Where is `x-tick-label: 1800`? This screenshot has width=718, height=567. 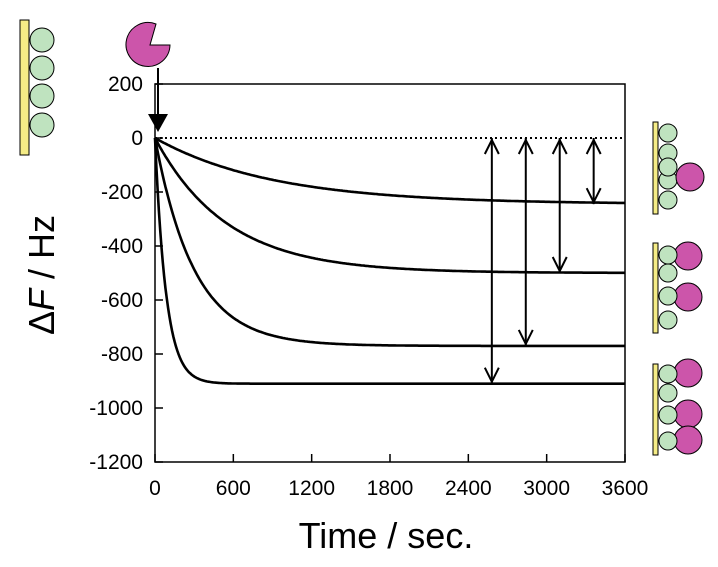 x-tick-label: 1800 is located at coordinates (390, 488).